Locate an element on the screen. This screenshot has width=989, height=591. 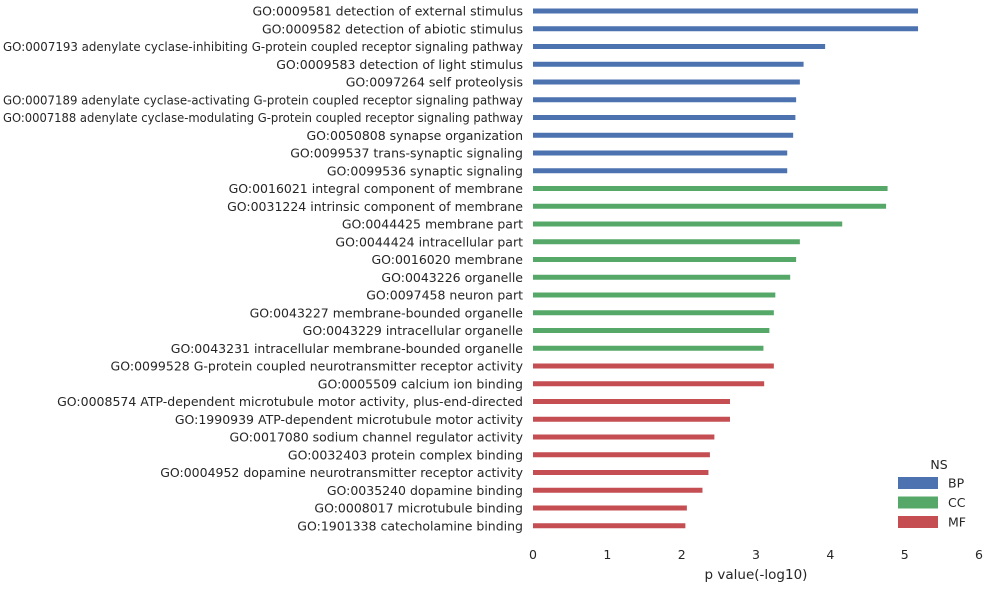
x-tick-label: 0 is located at coordinates (533, 554).